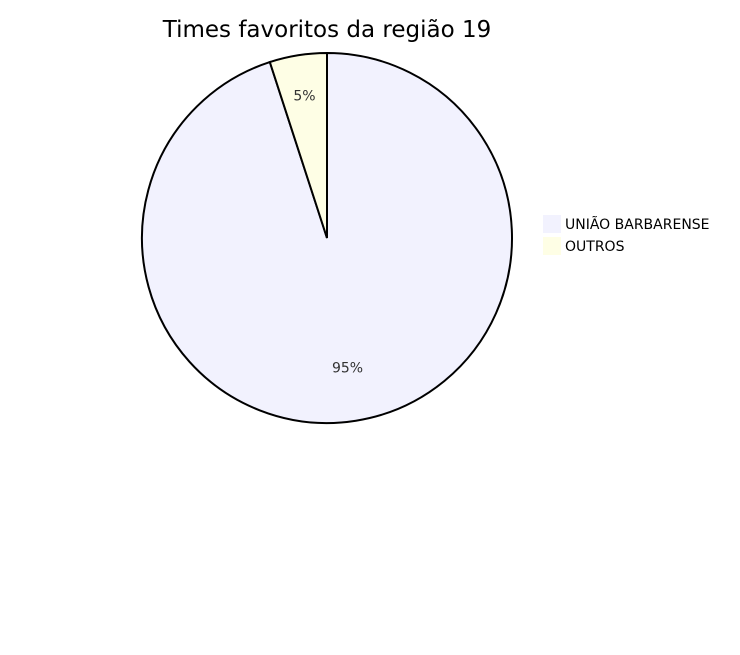 The image size is (740, 655). What do you see at coordinates (327, 30) in the screenshot?
I see `chart-title: Times favoritos da região 19` at bounding box center [327, 30].